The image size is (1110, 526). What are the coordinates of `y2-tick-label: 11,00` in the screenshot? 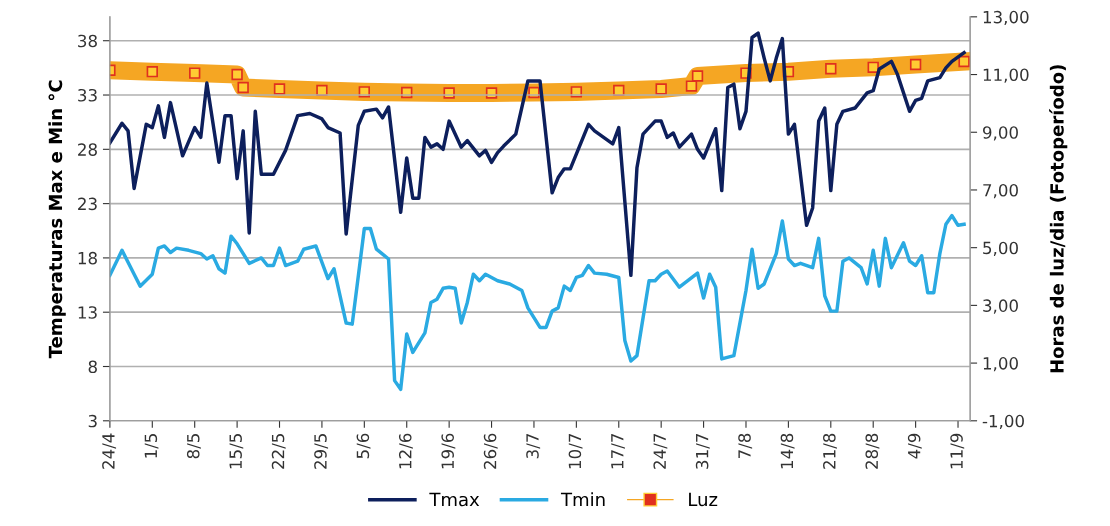 It's located at (1006, 75).